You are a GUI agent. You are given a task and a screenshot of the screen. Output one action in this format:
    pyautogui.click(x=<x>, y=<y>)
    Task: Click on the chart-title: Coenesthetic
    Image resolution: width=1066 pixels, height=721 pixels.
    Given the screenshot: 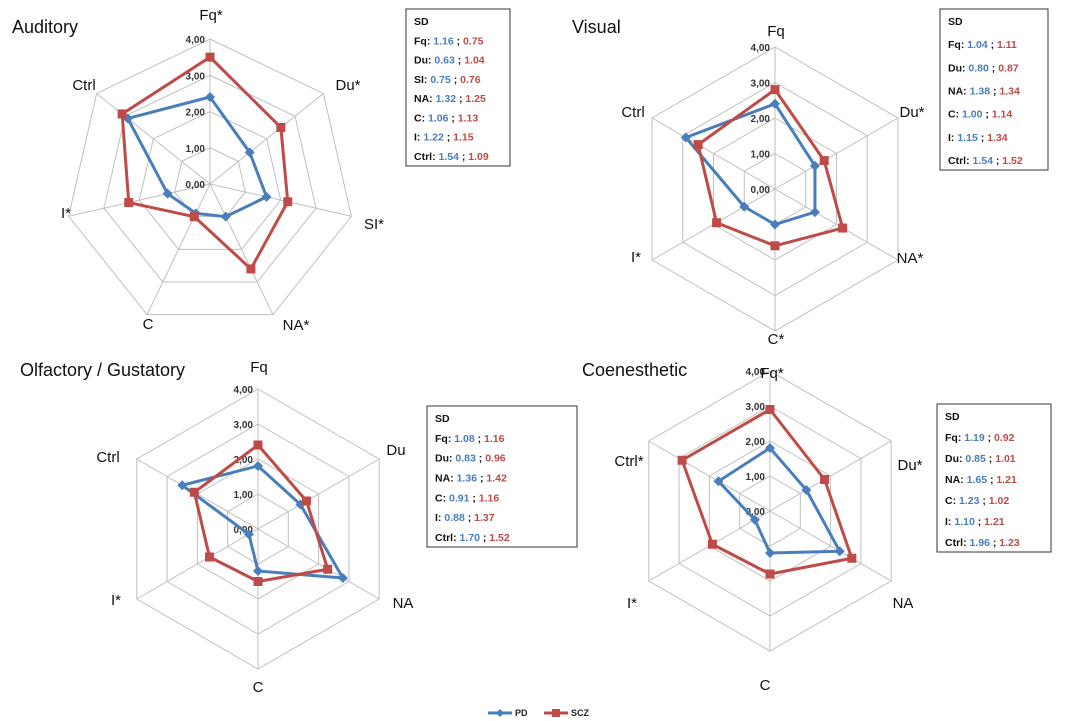 What is the action you would take?
    pyautogui.click(x=634, y=370)
    